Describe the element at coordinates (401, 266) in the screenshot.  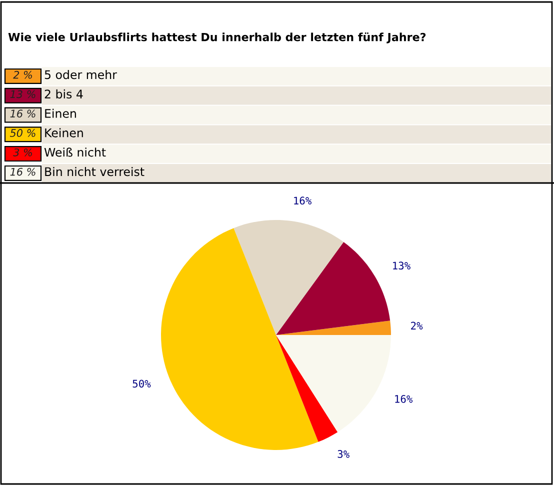
I see `data-label: 13%` at that location.